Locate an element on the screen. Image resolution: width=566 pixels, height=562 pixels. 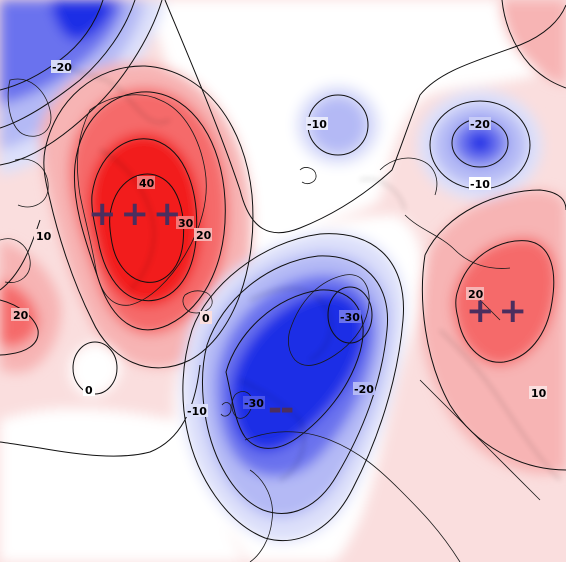
negative-area-siberia-strong is located at coordinates (480, 143).